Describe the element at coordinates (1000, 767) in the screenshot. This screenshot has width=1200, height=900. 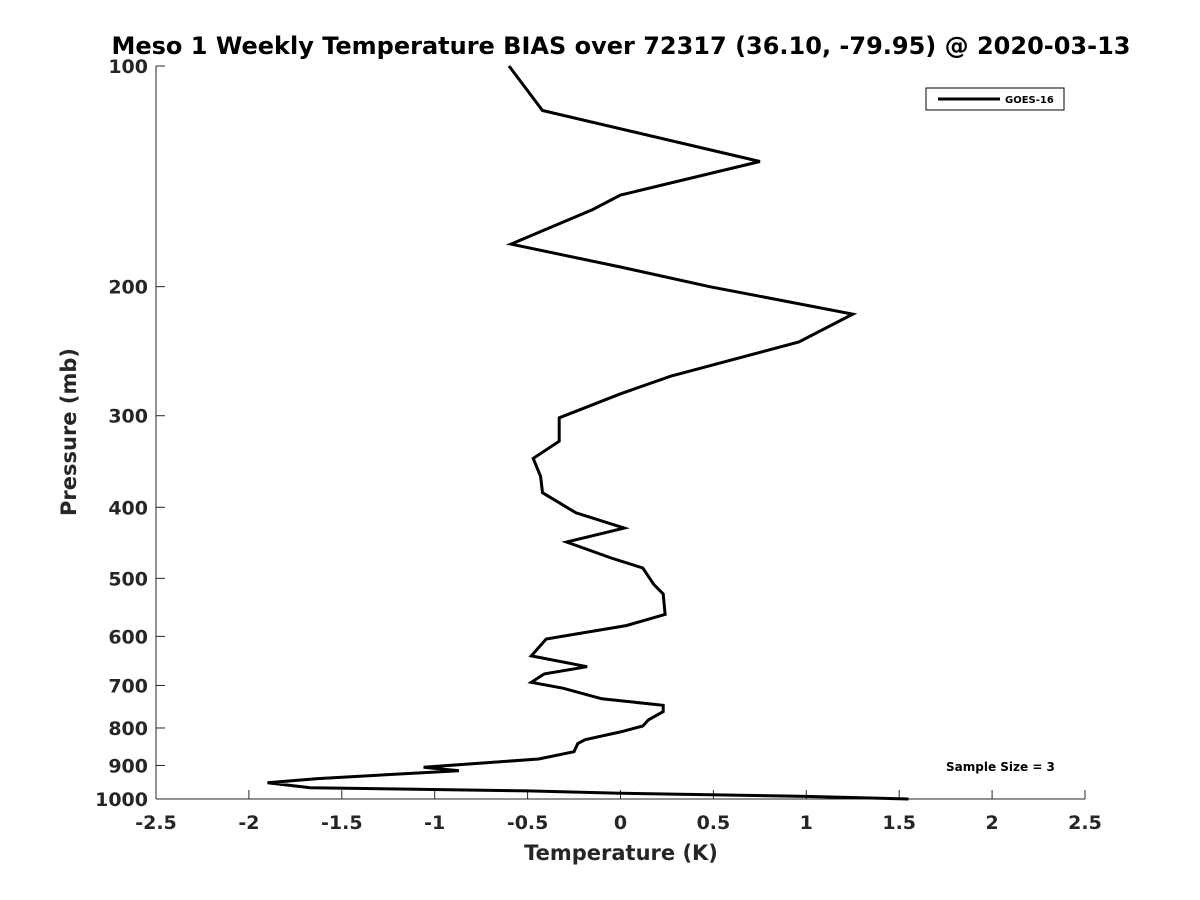
I see `sample-size-annotation: Sample Size = 3` at that location.